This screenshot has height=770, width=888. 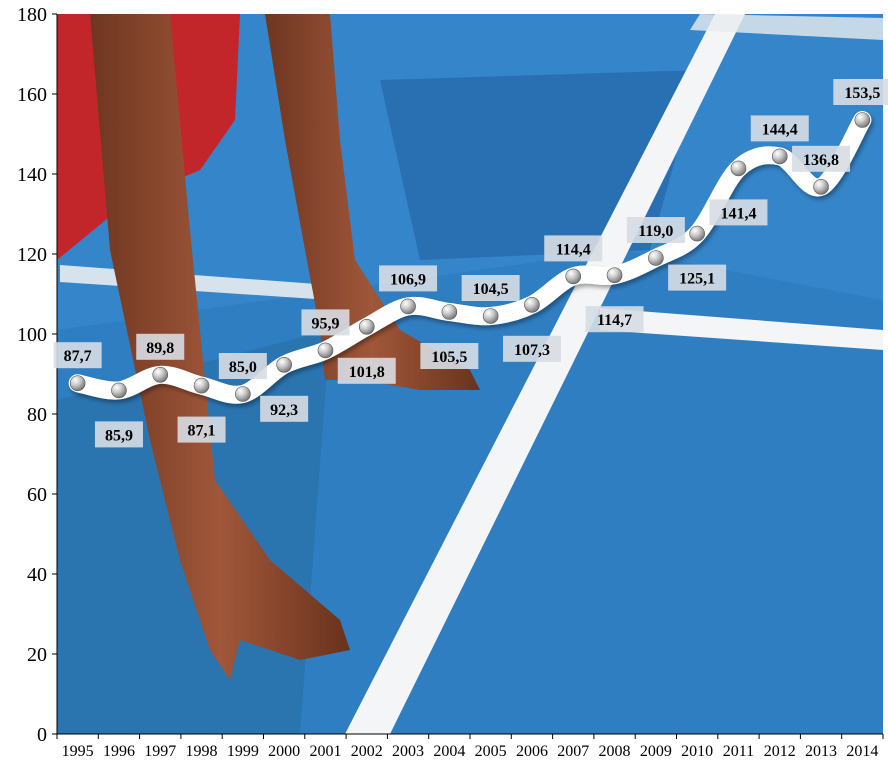 I want to click on data-label-text: 153,5, so click(x=862, y=93).